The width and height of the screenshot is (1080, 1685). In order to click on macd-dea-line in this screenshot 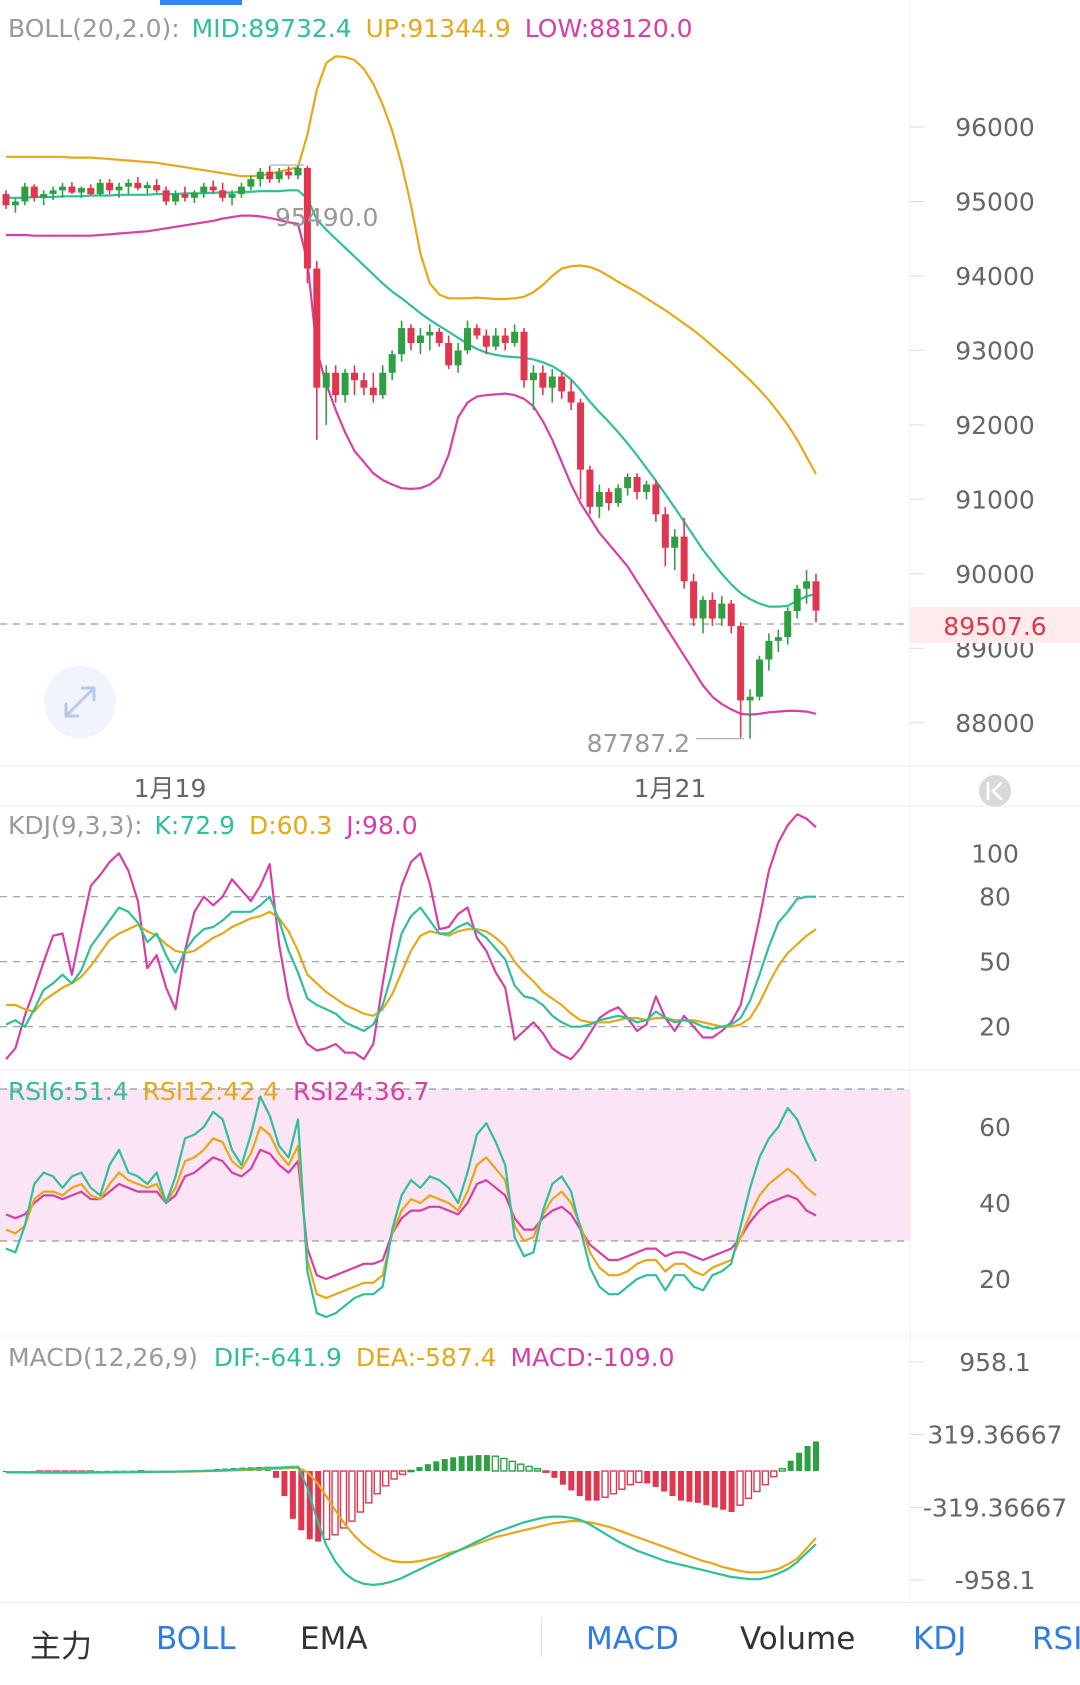, I will do `click(411, 1520)`.